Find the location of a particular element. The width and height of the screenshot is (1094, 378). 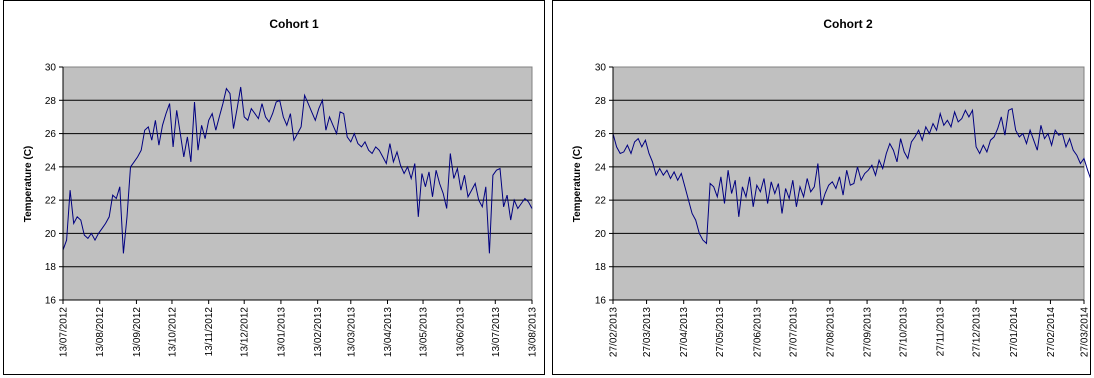

x-tick-label: 13/04/2013 is located at coordinates (388, 332).